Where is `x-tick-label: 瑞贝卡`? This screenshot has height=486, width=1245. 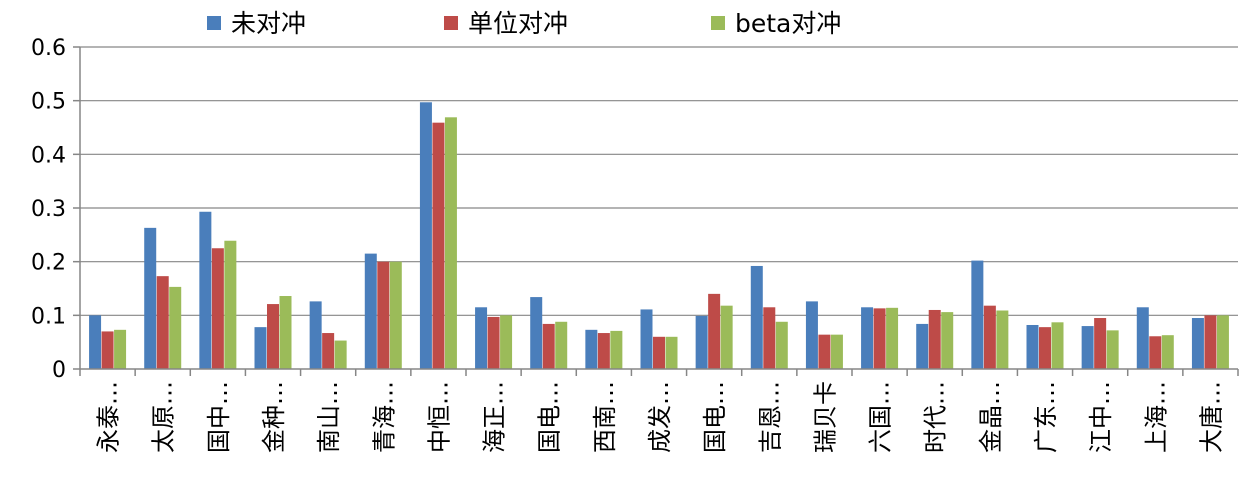
x-tick-label: 瑞贝卡 is located at coordinates (825, 417).